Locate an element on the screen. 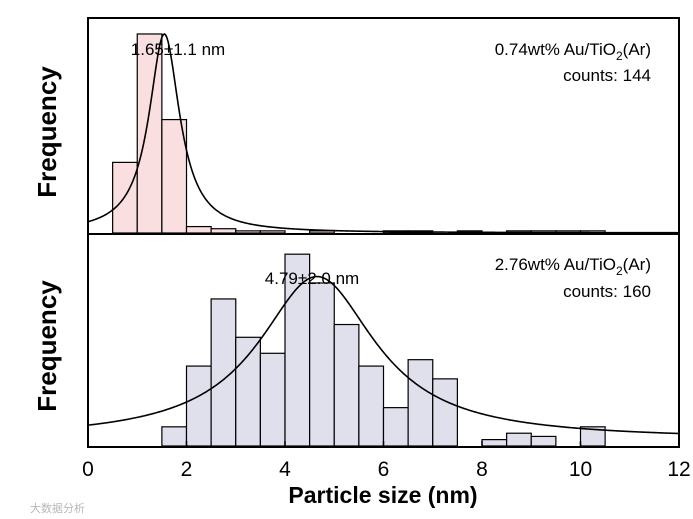 The height and width of the screenshot is (519, 693). top-counts-label: counts: 144 is located at coordinates (607, 75).